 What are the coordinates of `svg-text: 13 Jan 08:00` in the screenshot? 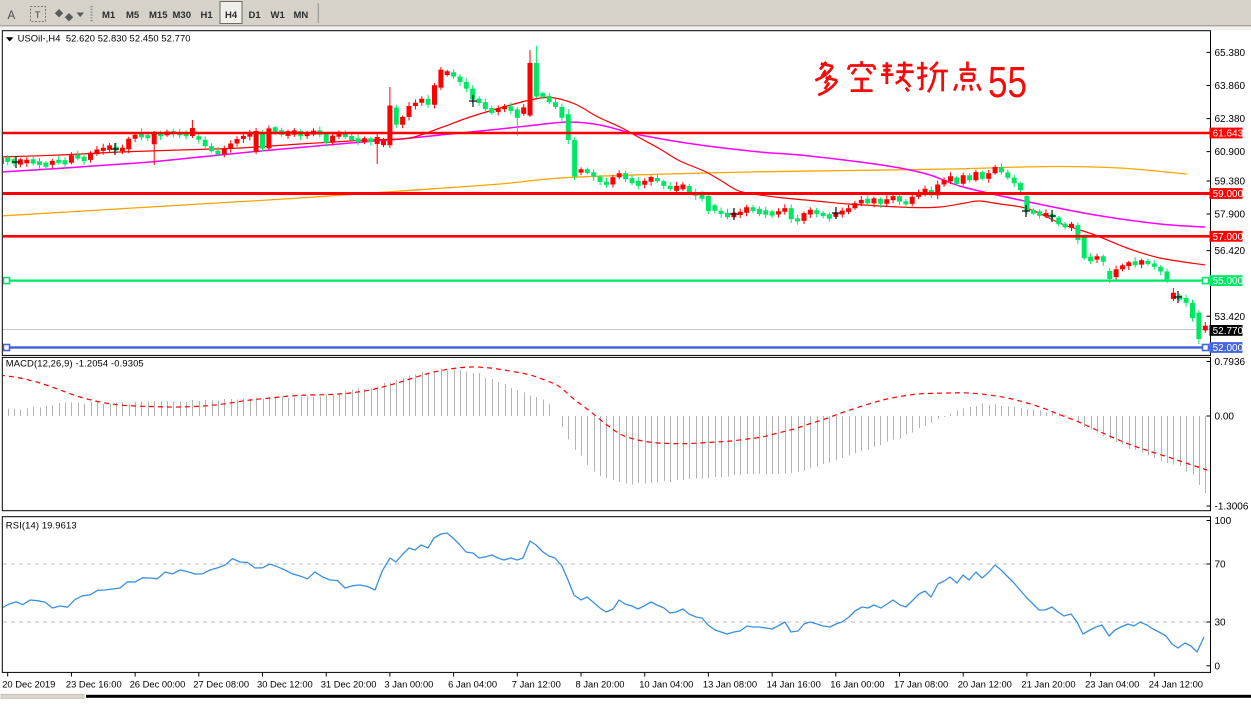 It's located at (730, 683).